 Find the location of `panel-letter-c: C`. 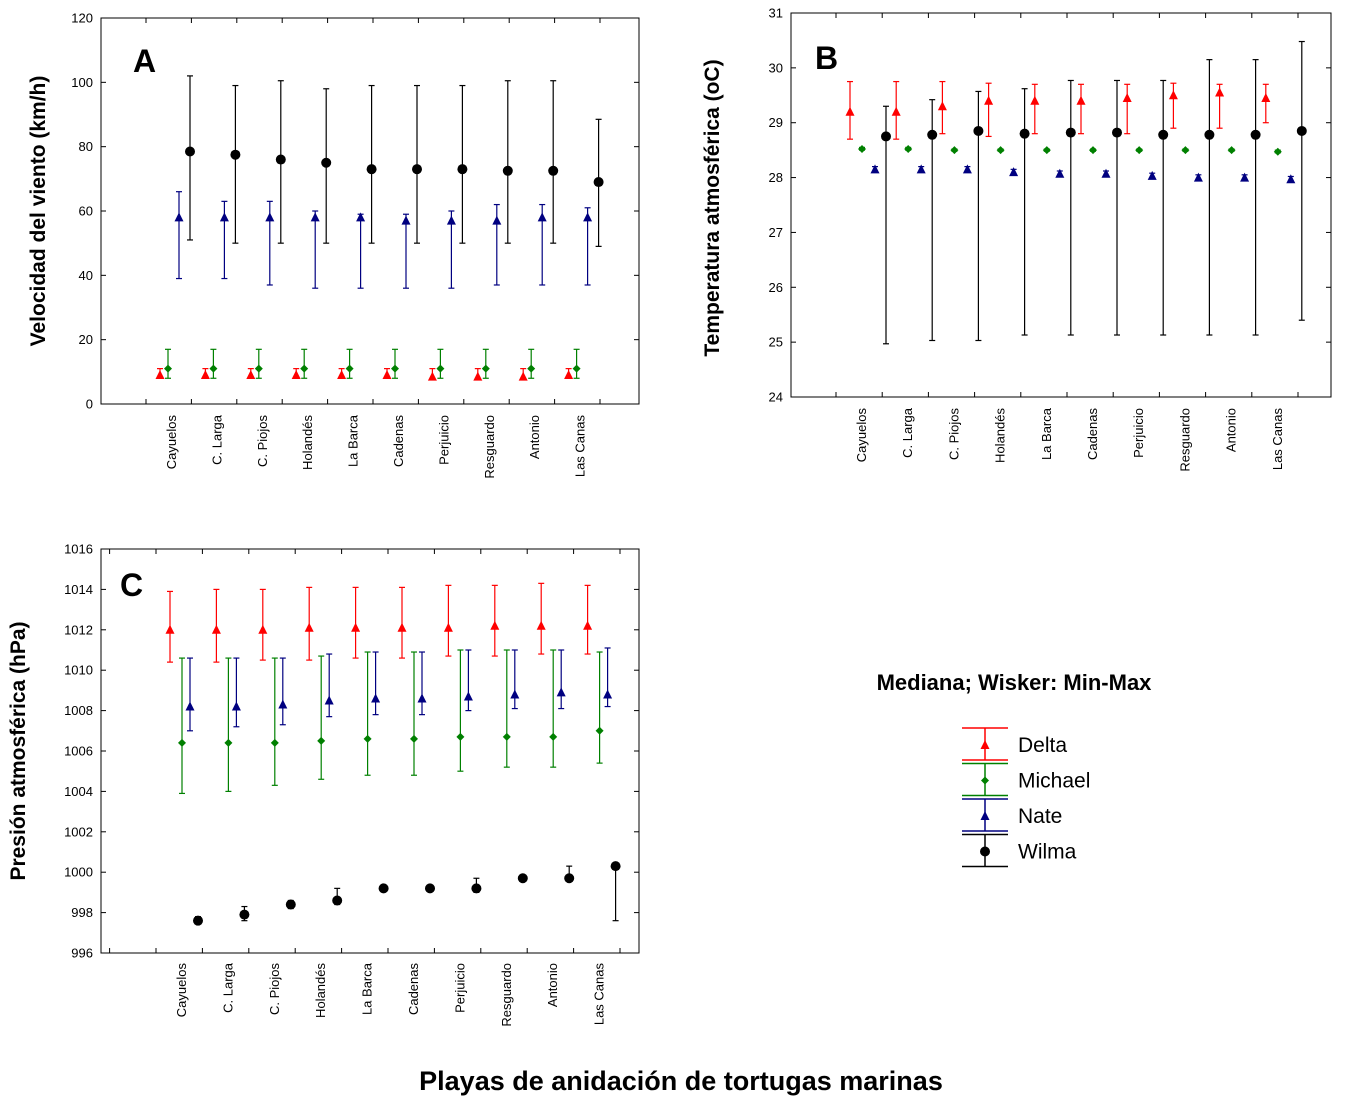

panel-letter-c: C is located at coordinates (131, 585).